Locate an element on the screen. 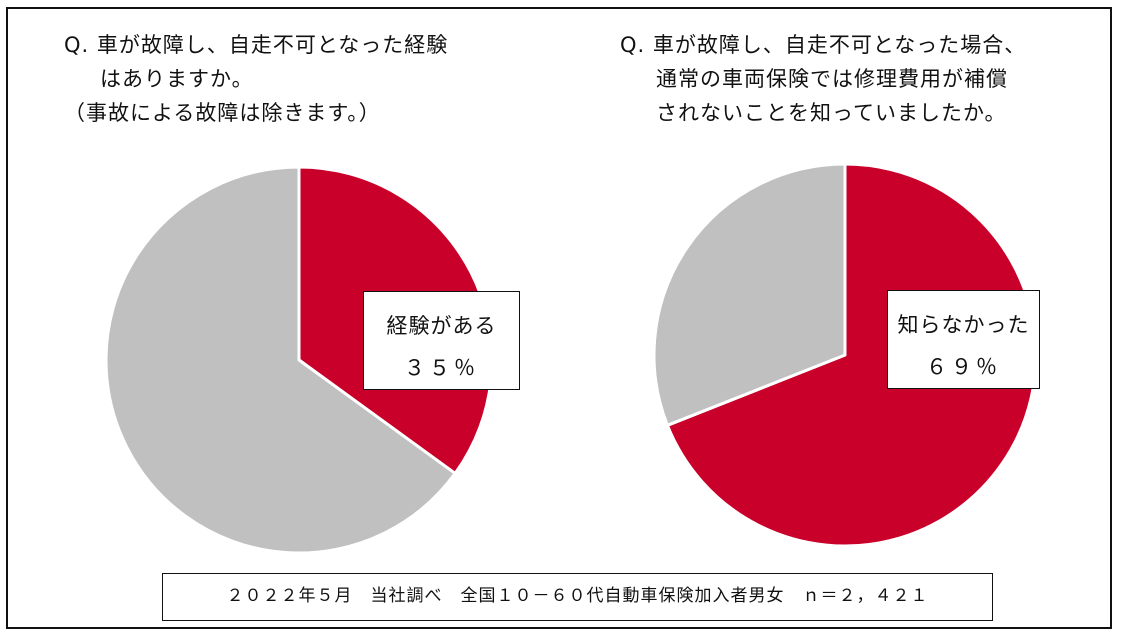 The height and width of the screenshot is (643, 1124). slice-label: 知らなかった is located at coordinates (963, 325).